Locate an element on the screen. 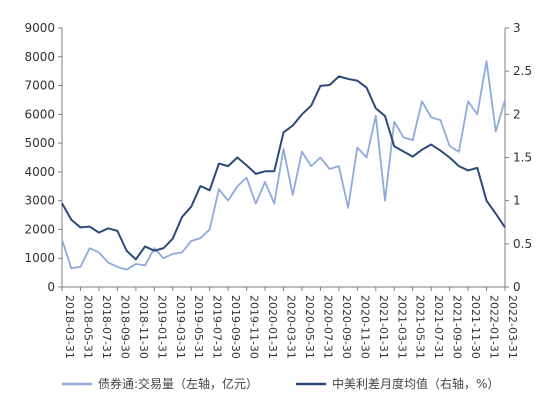  x-tick-label: 2019-09-30 is located at coordinates (235, 327).